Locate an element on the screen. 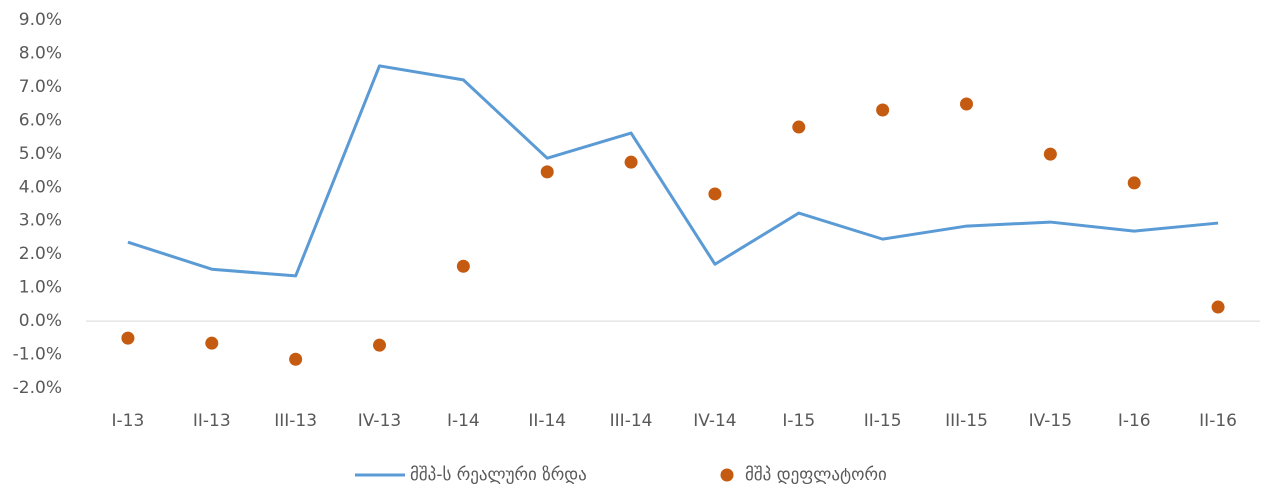 Image resolution: width=1267 pixels, height=490 pixels. y-tick-label: 5.0% is located at coordinates (40, 154).